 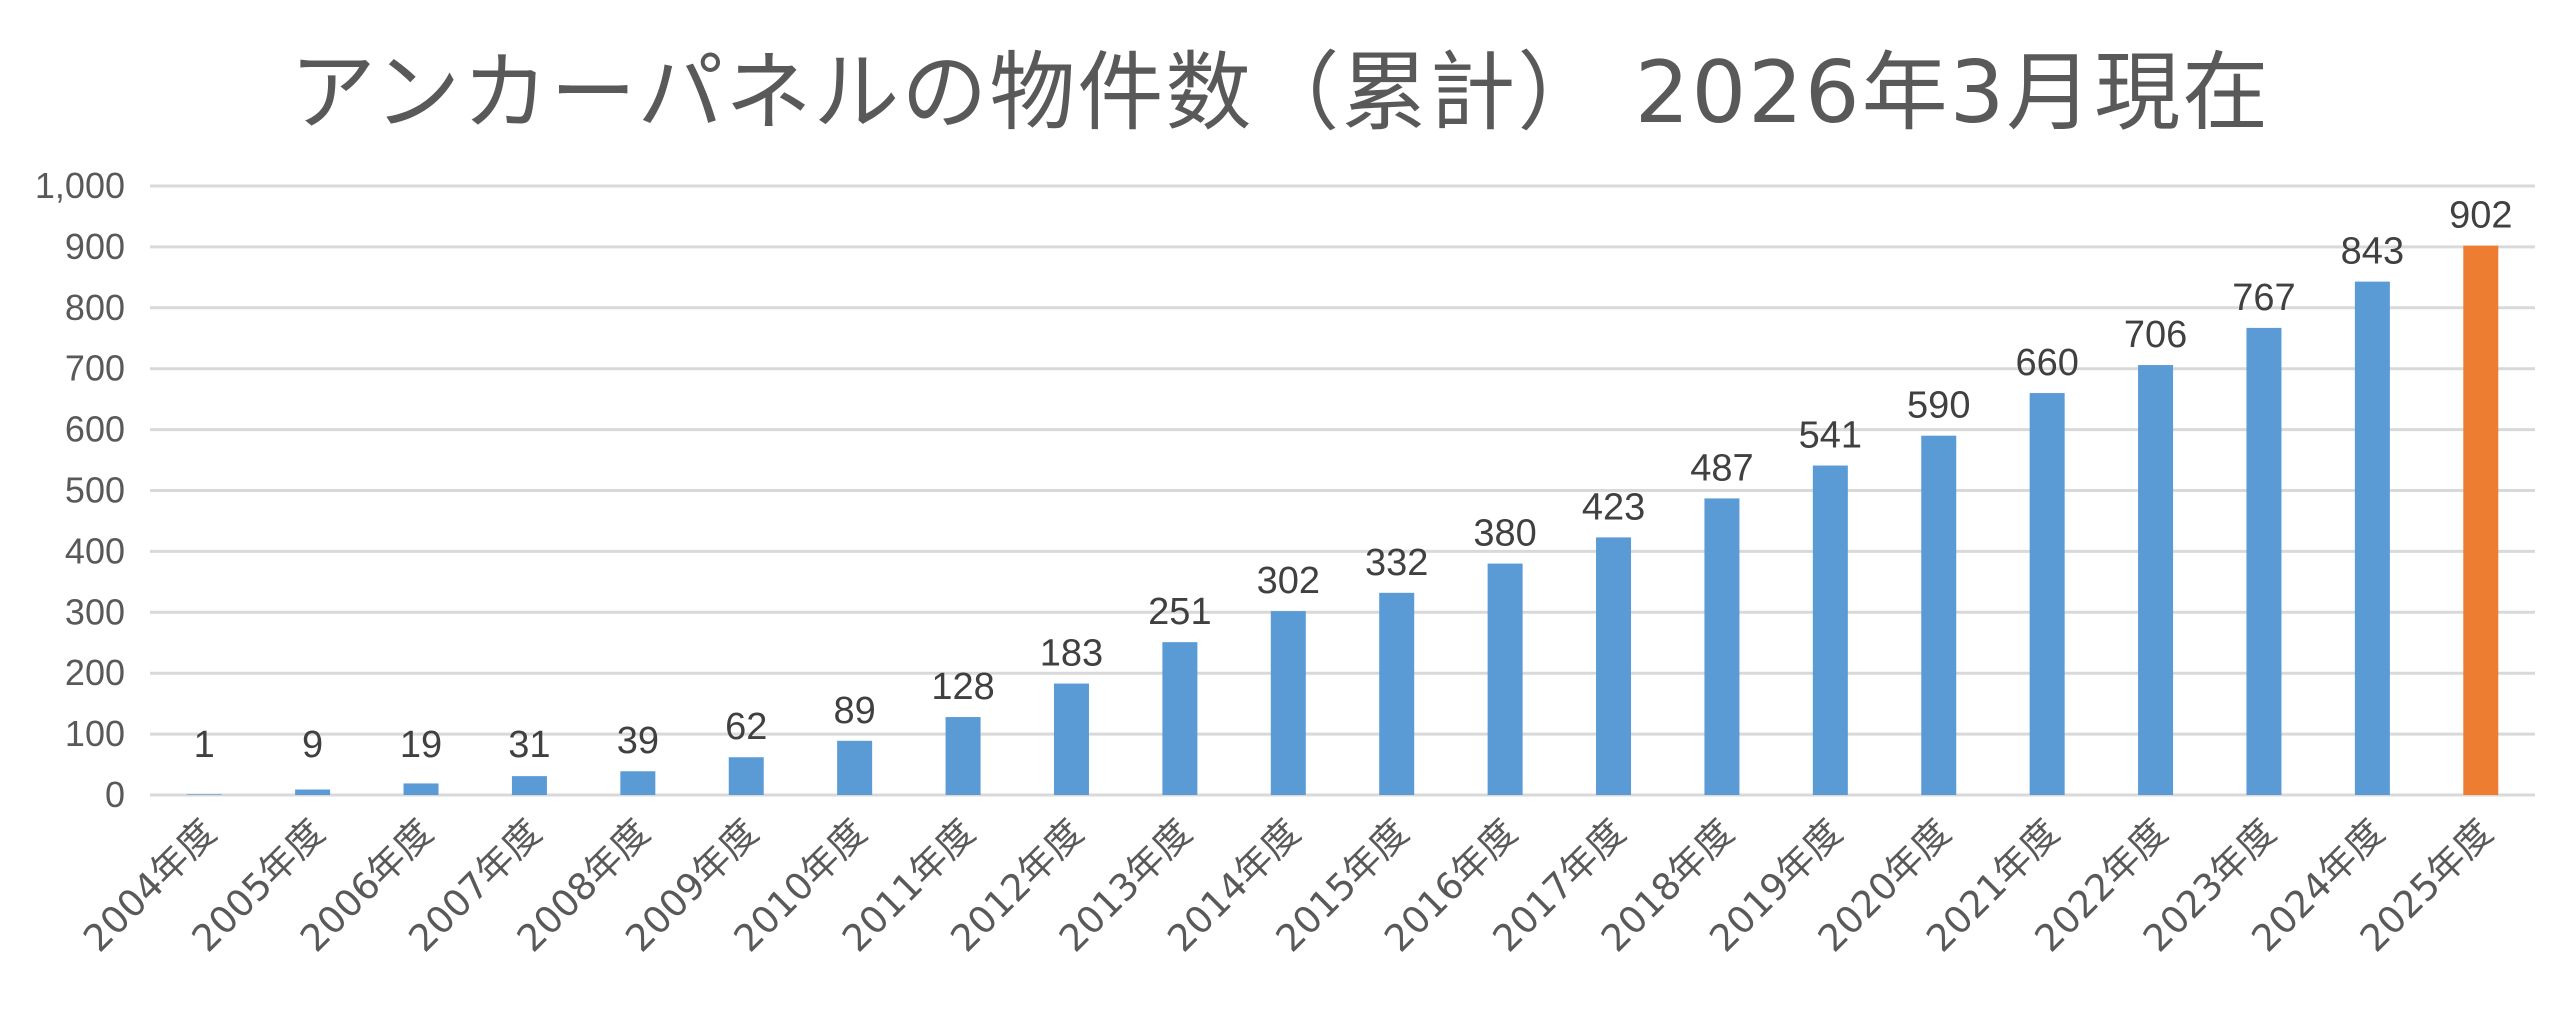 I want to click on data-label: 31, so click(x=529, y=745).